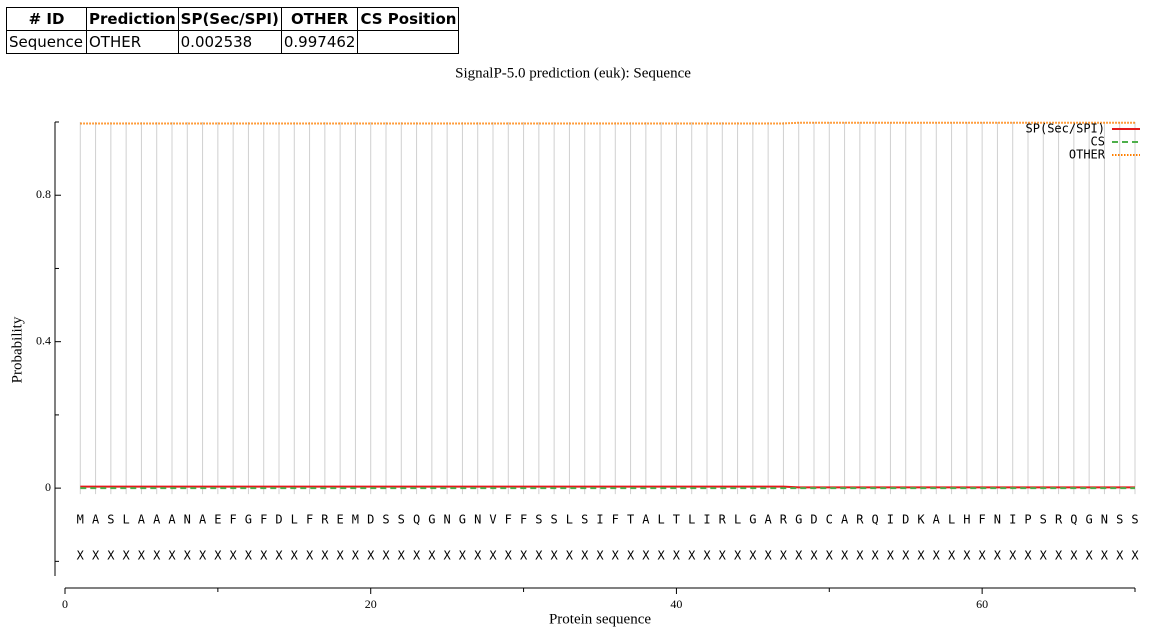  What do you see at coordinates (43, 194) in the screenshot?
I see `y-tick-label: 0.8` at bounding box center [43, 194].